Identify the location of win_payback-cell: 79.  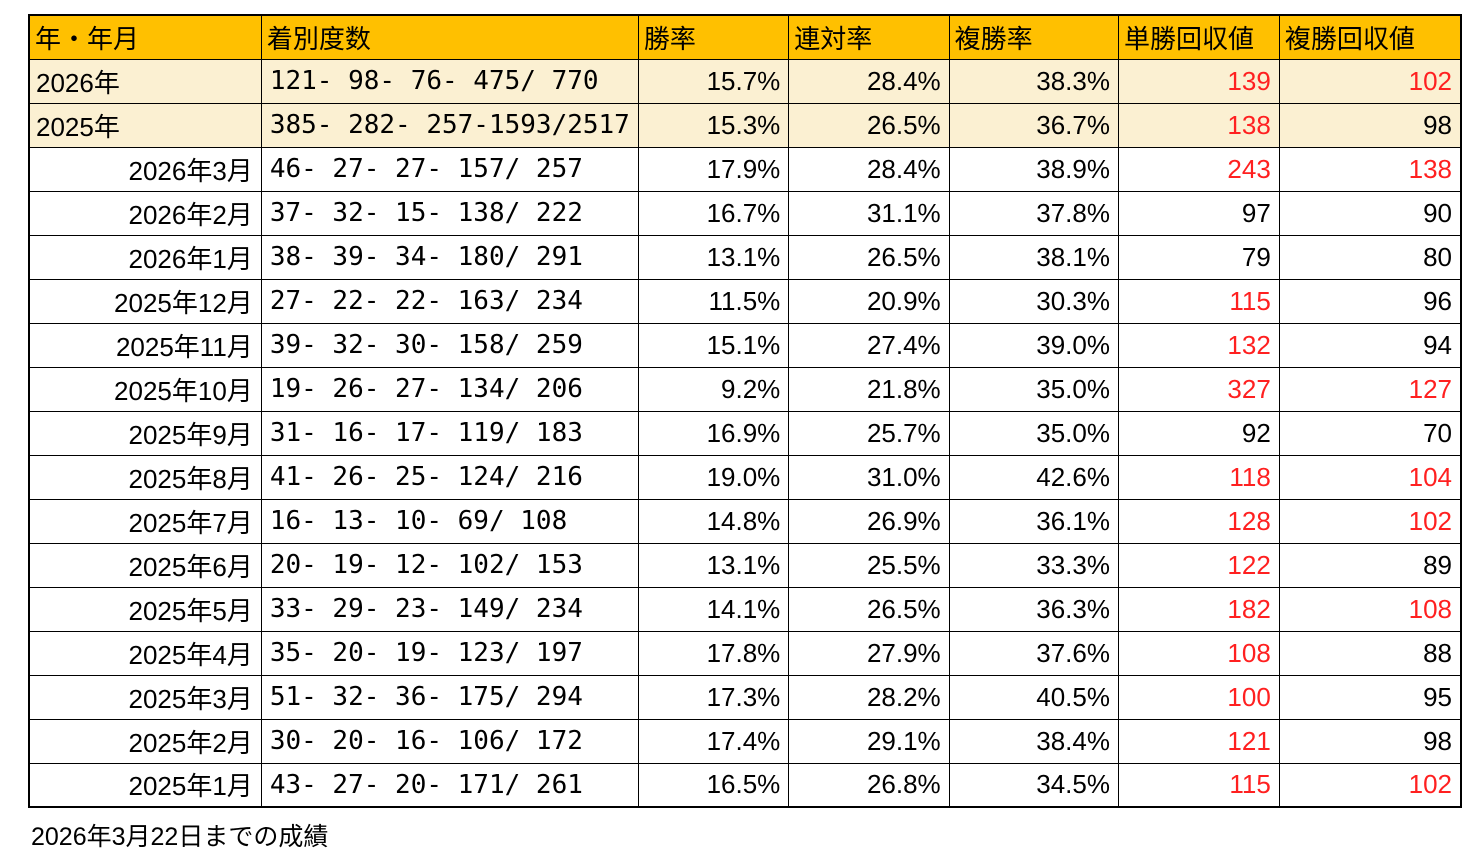
(1198, 257).